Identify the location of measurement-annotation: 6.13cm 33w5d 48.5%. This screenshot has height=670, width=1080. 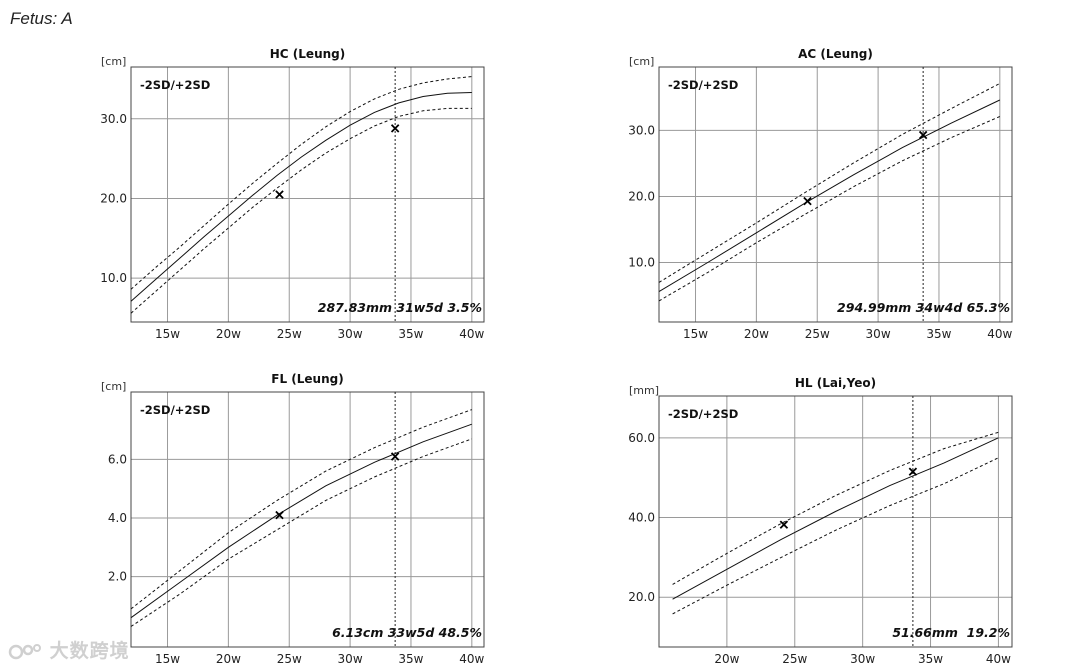
(407, 632).